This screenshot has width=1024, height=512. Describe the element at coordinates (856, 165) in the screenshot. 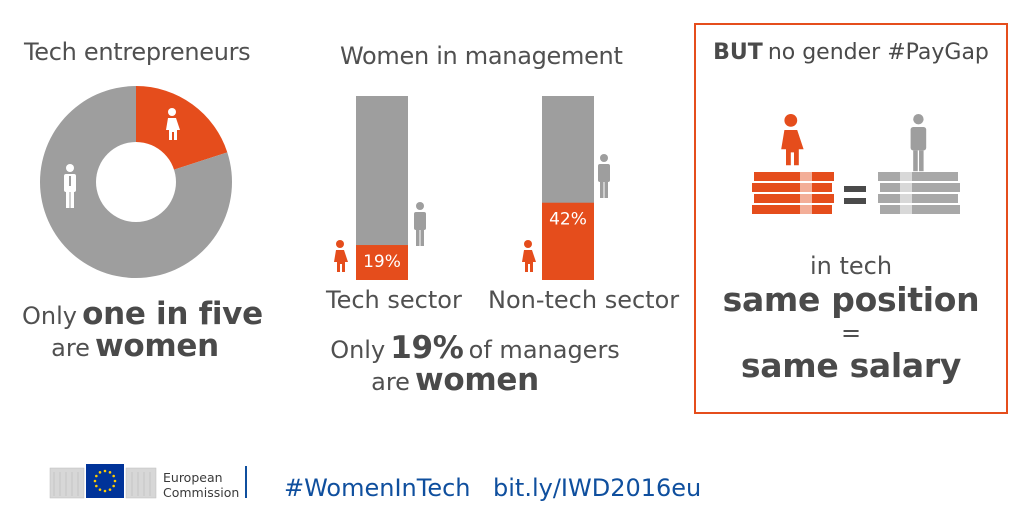

I see `equal-pay-illustration` at that location.